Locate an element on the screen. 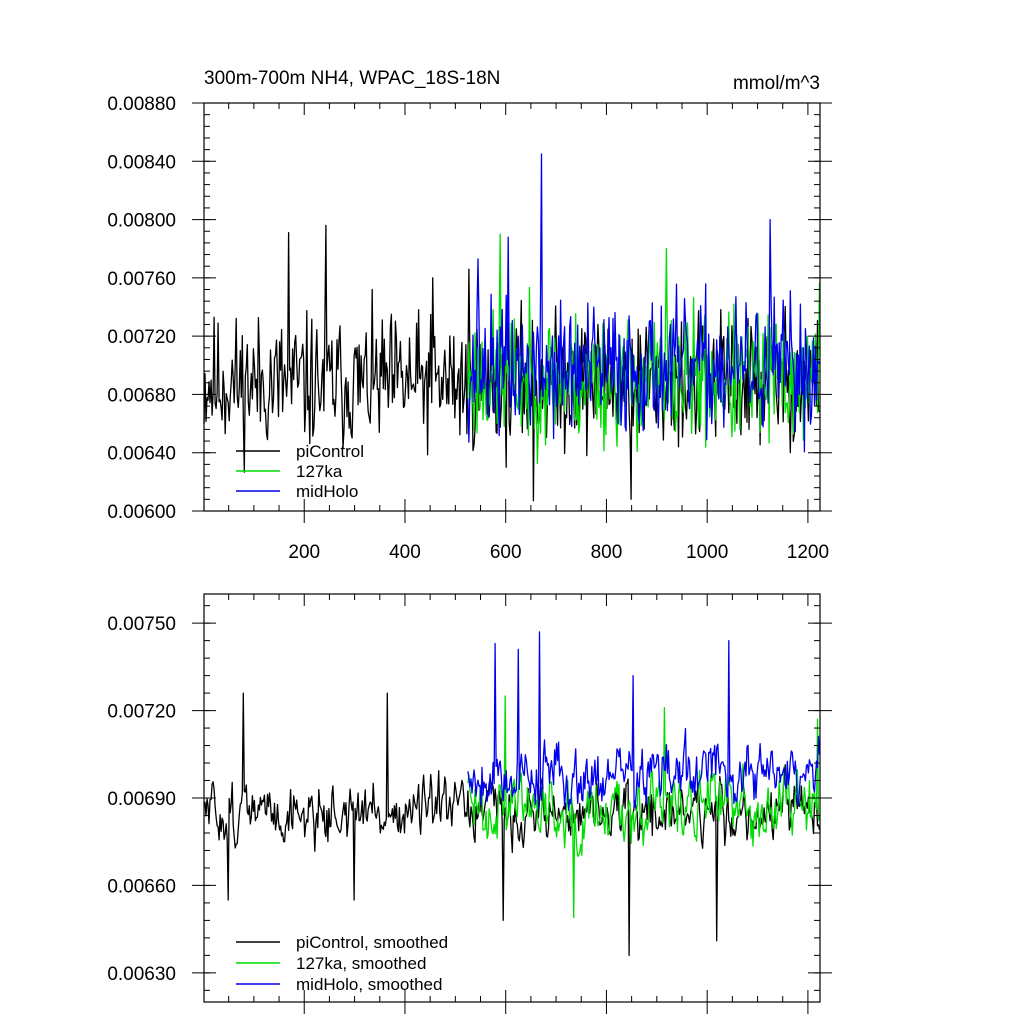 The height and width of the screenshot is (1024, 1024). x-tick-label: 400 is located at coordinates (405, 552).